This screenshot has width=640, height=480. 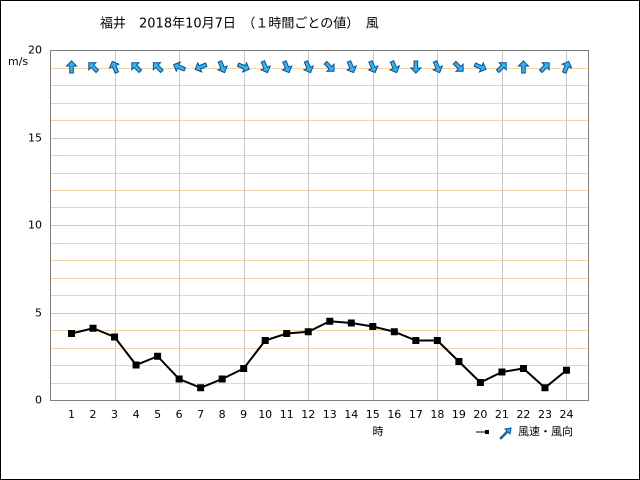 I want to click on chart-title: 福井 2018年10月7日 （１時間ごとの値） 風, so click(x=239, y=24).